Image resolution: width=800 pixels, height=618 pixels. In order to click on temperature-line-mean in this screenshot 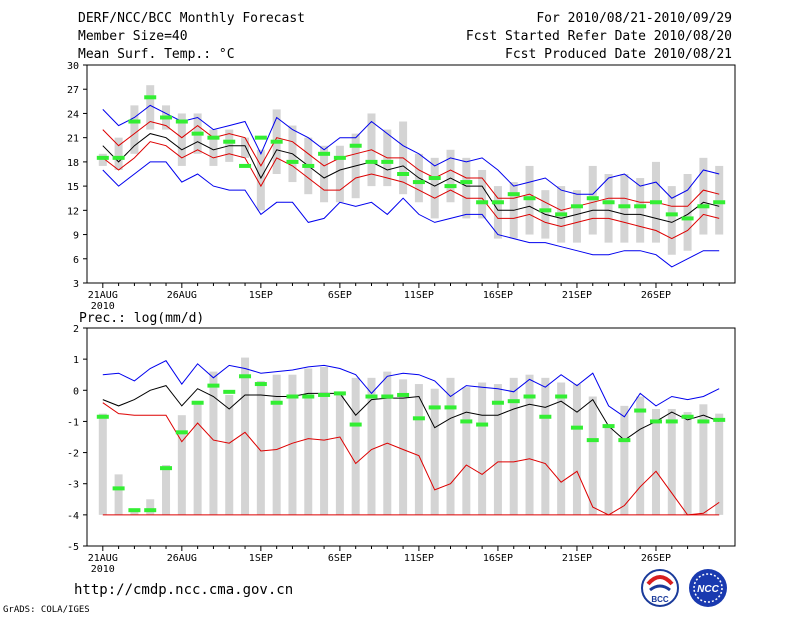, I will do `click(411, 178)`.